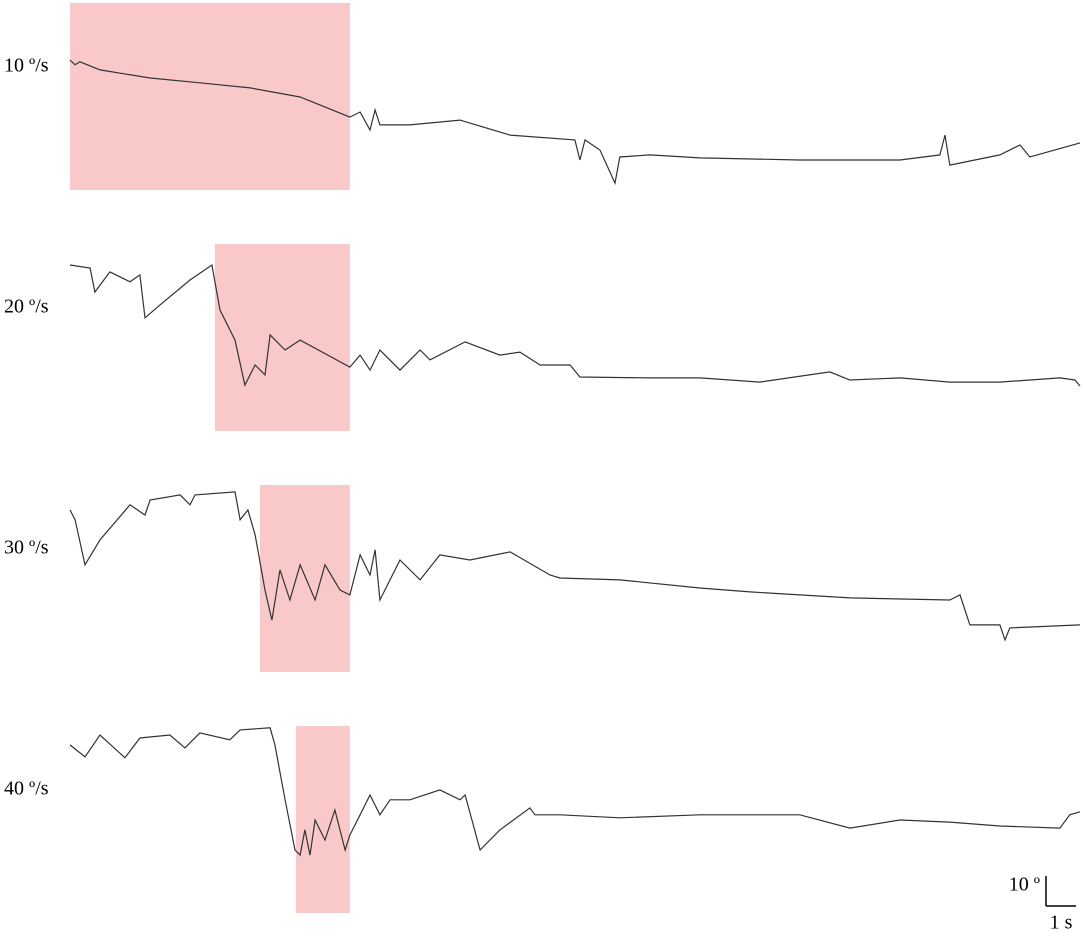 The width and height of the screenshot is (1084, 937). I want to click on trace-label: 10 º/s, so click(26, 66).